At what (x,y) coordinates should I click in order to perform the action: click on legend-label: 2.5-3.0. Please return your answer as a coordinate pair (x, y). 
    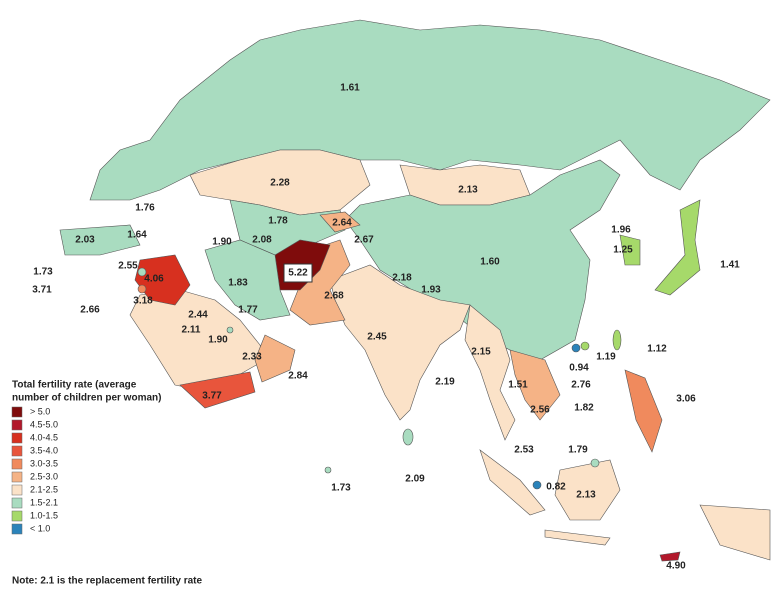
    Looking at the image, I should click on (44, 476).